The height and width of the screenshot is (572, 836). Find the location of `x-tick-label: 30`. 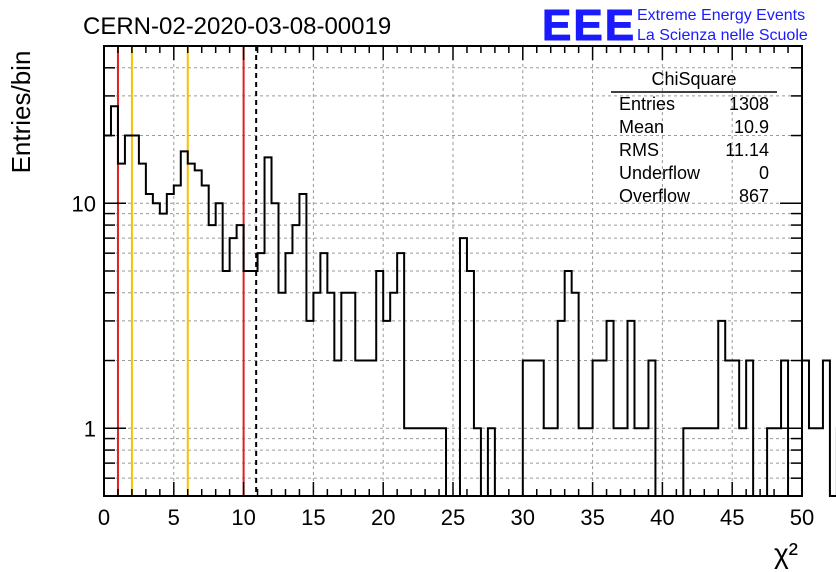

x-tick-label: 30 is located at coordinates (523, 517).